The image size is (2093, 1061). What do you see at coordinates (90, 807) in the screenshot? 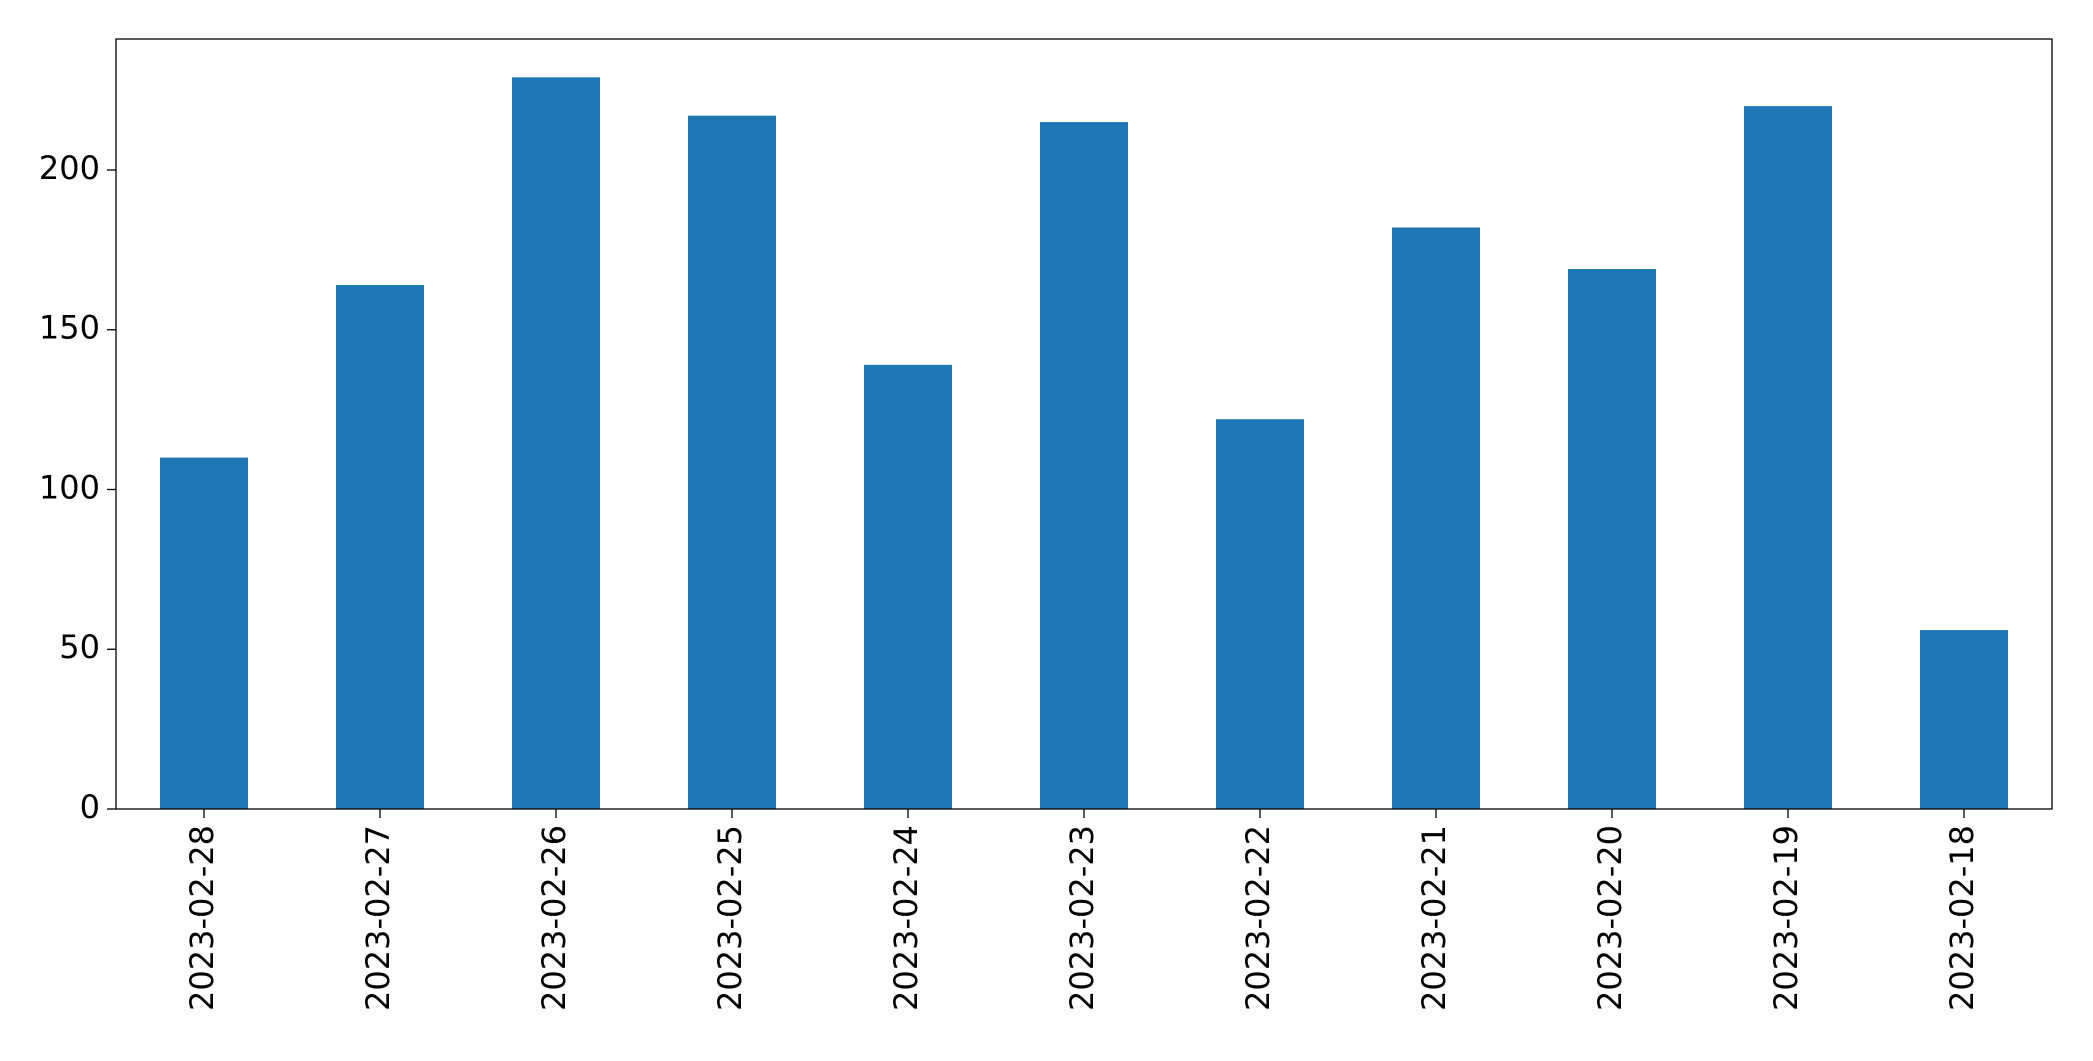
I see `y-tick-label: 0` at bounding box center [90, 807].